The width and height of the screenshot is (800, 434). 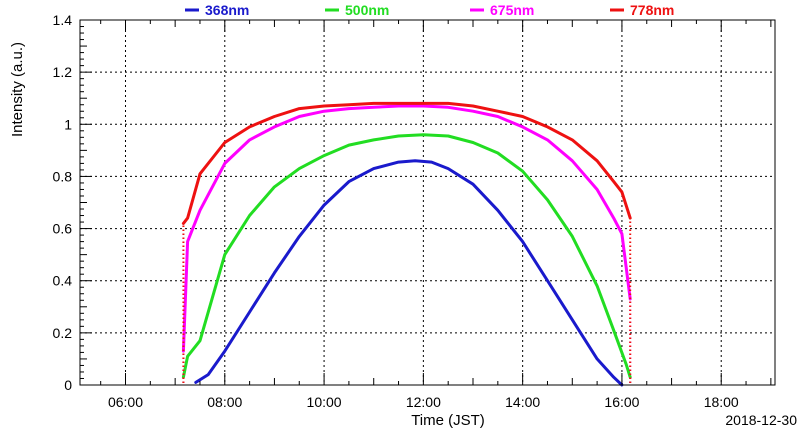 What do you see at coordinates (63, 333) in the screenshot?
I see `y-tick-label: 0.2` at bounding box center [63, 333].